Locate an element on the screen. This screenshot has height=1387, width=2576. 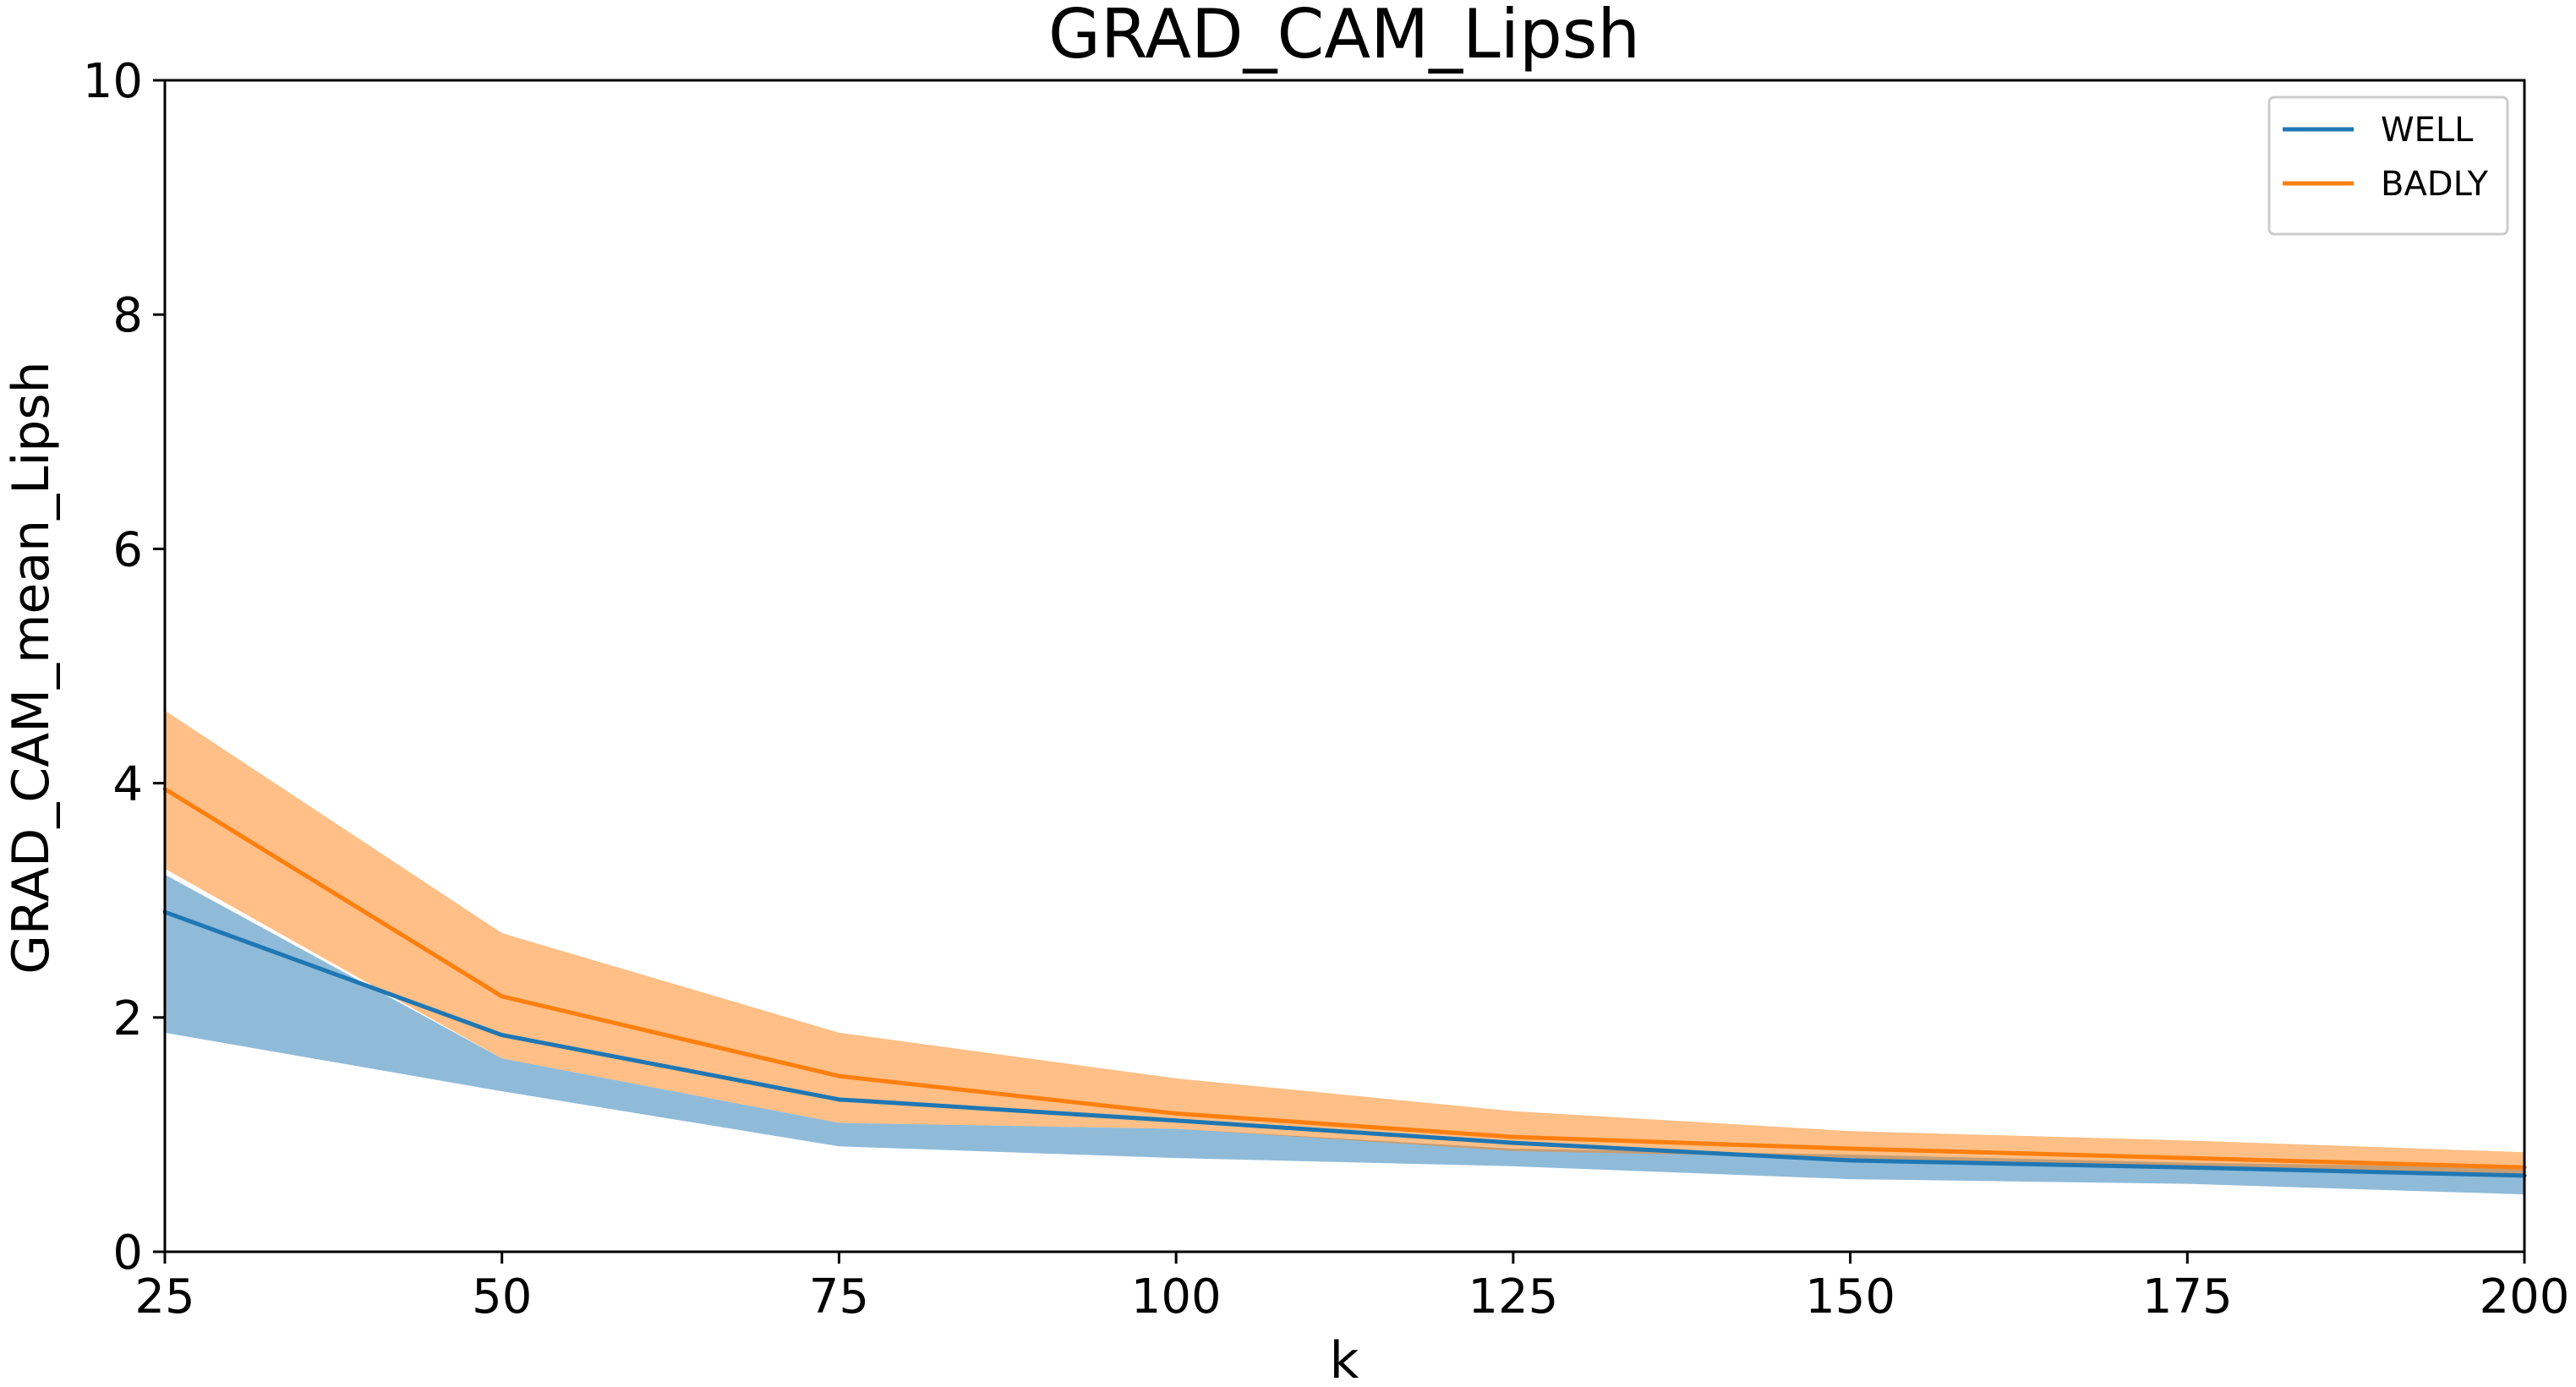
x-tick-label: 125 is located at coordinates (1513, 1297).